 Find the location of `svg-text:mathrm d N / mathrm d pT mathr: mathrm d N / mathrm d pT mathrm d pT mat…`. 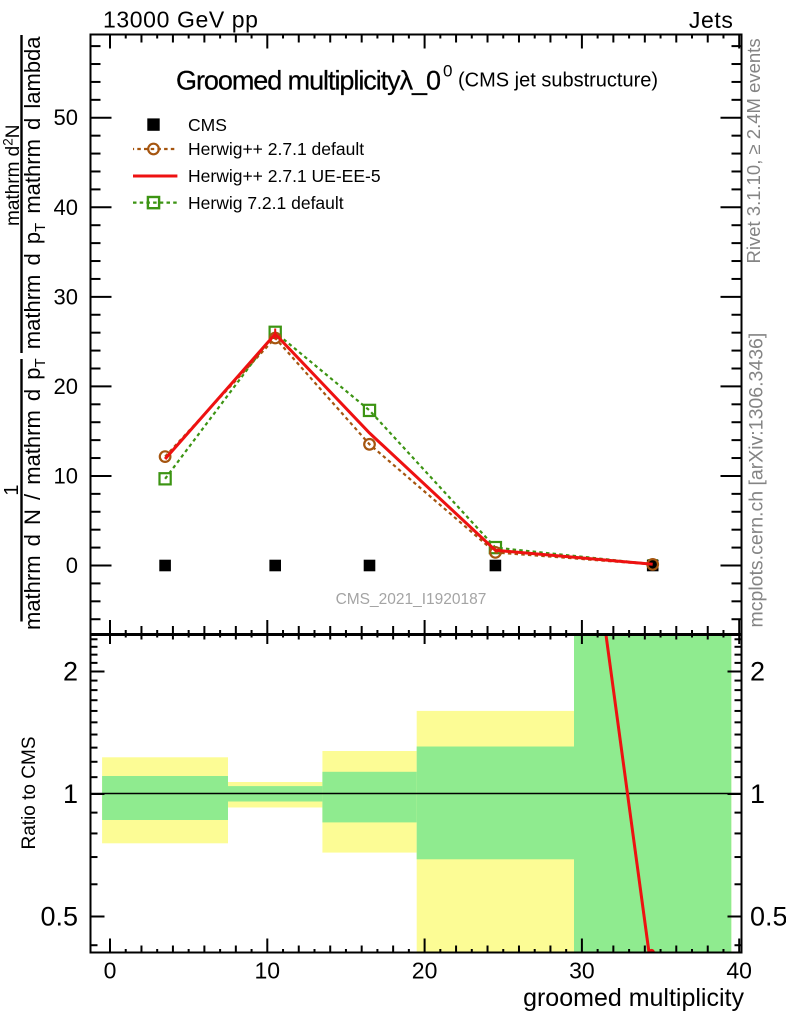

svg-text:mathrm d N / mathrm d pT mathr: mathrm d N / mathrm d pT mathrm d pT mat… is located at coordinates (34, 333).